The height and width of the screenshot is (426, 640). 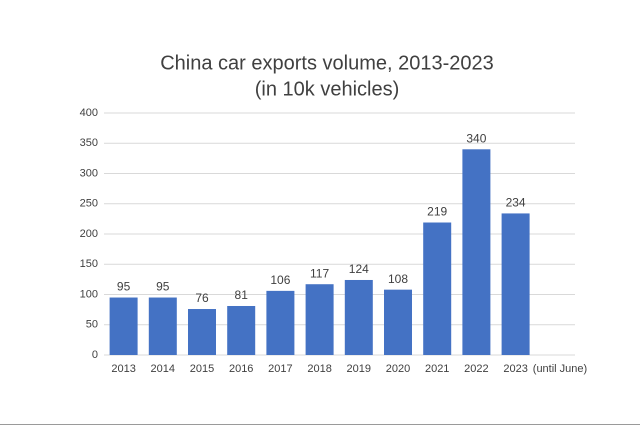 I want to click on value-label: 234, so click(x=516, y=203).